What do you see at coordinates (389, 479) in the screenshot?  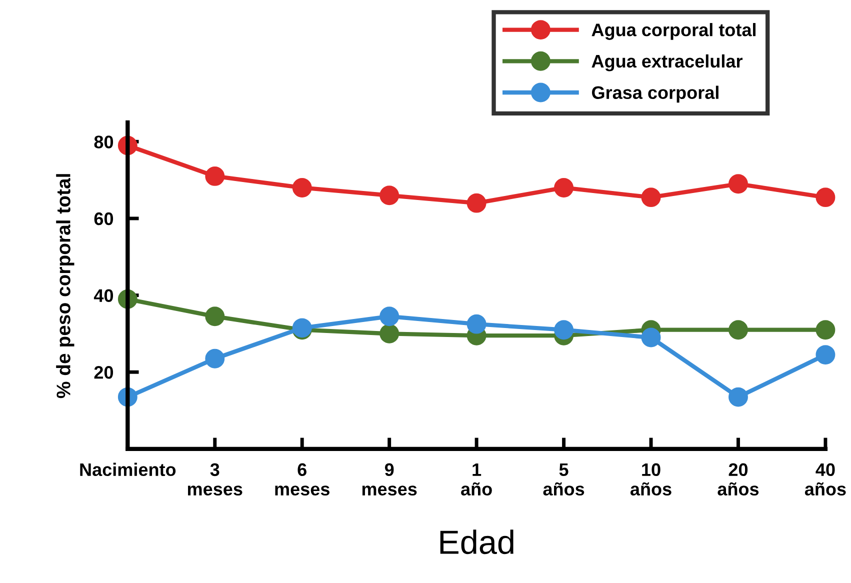 I see `x-tick-label: 9 meses` at bounding box center [389, 479].